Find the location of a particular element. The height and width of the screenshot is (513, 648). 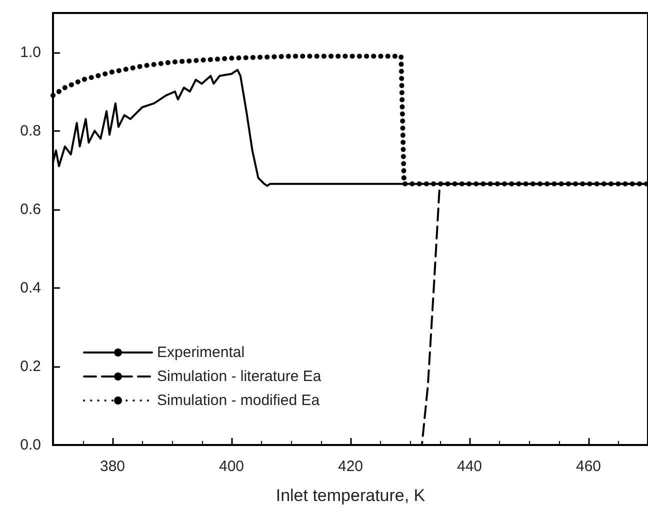

x-tick-label: 460 is located at coordinates (589, 466).